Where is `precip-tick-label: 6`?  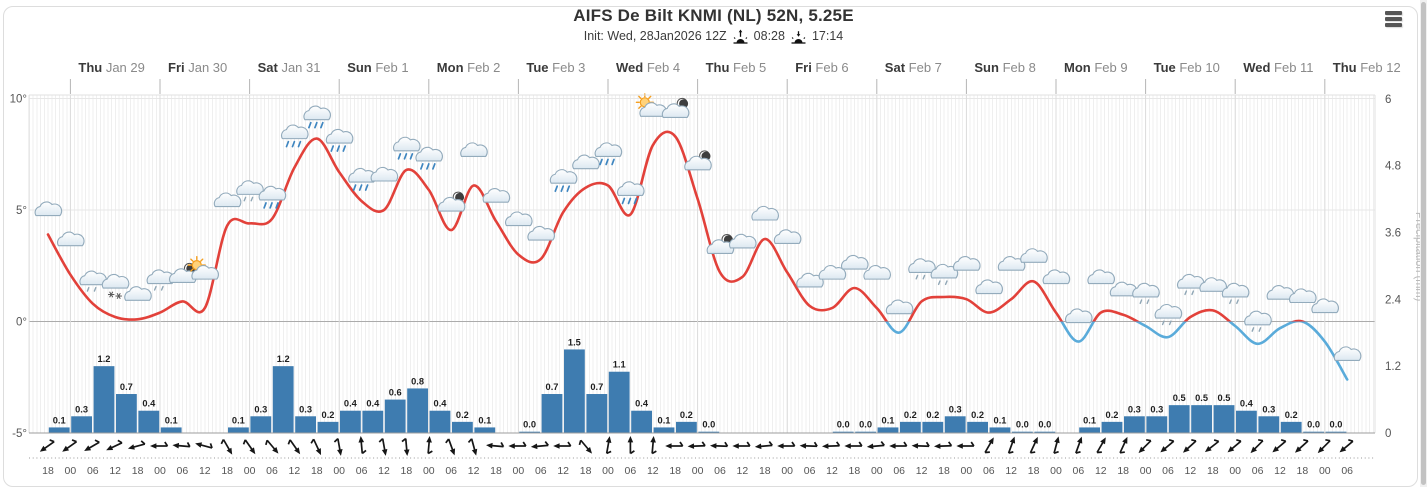 precip-tick-label: 6 is located at coordinates (1388, 100).